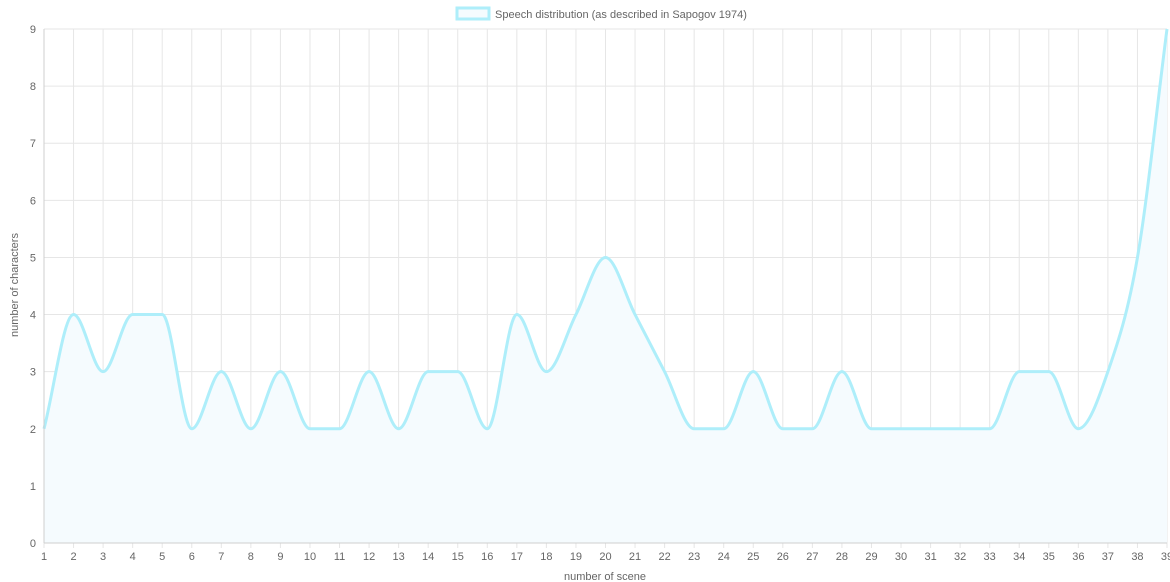 This screenshot has height=582, width=1170. I want to click on x-tick-label: 9, so click(280, 557).